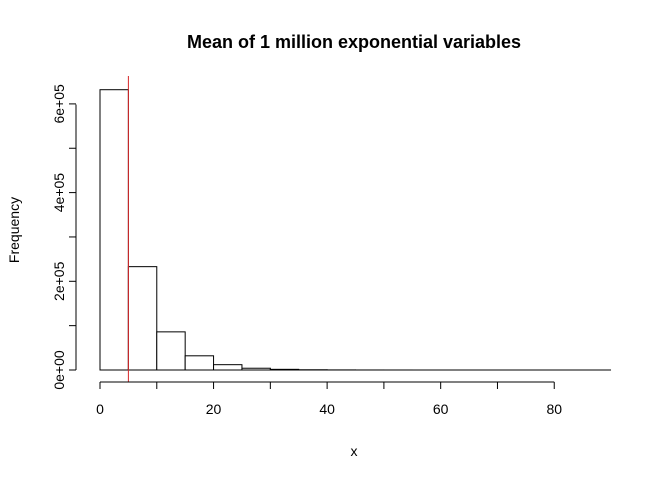 This screenshot has width=672, height=480. Describe the element at coordinates (354, 42) in the screenshot. I see `chart-title: Mean of 1 million exponential variables` at that location.